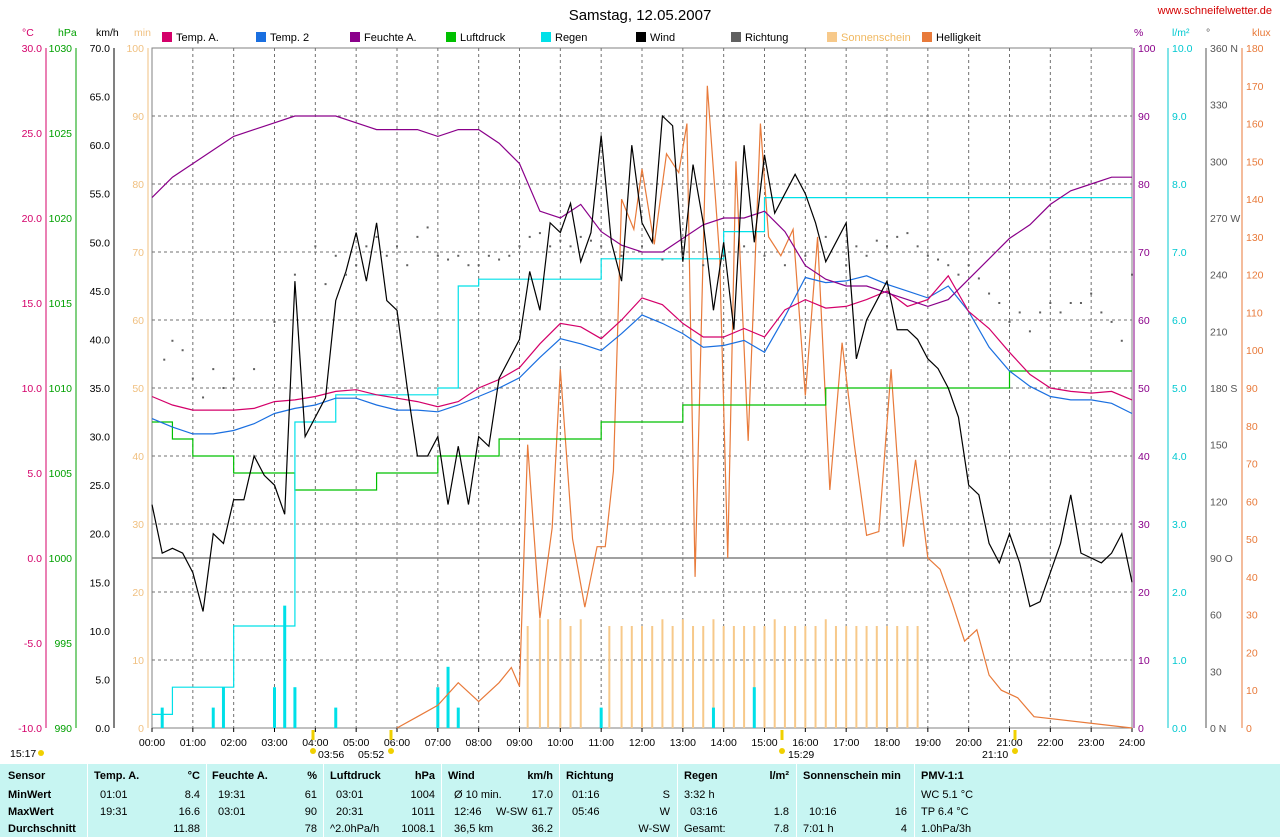  Describe the element at coordinates (100, 438) in the screenshot. I see `wind-tick-label: 30.0` at that location.